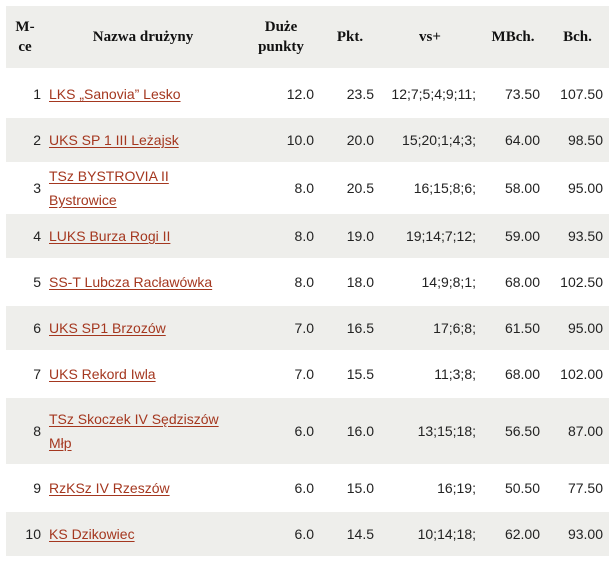  What do you see at coordinates (513, 533) in the screenshot?
I see `mbch-cell: 62.00` at bounding box center [513, 533].